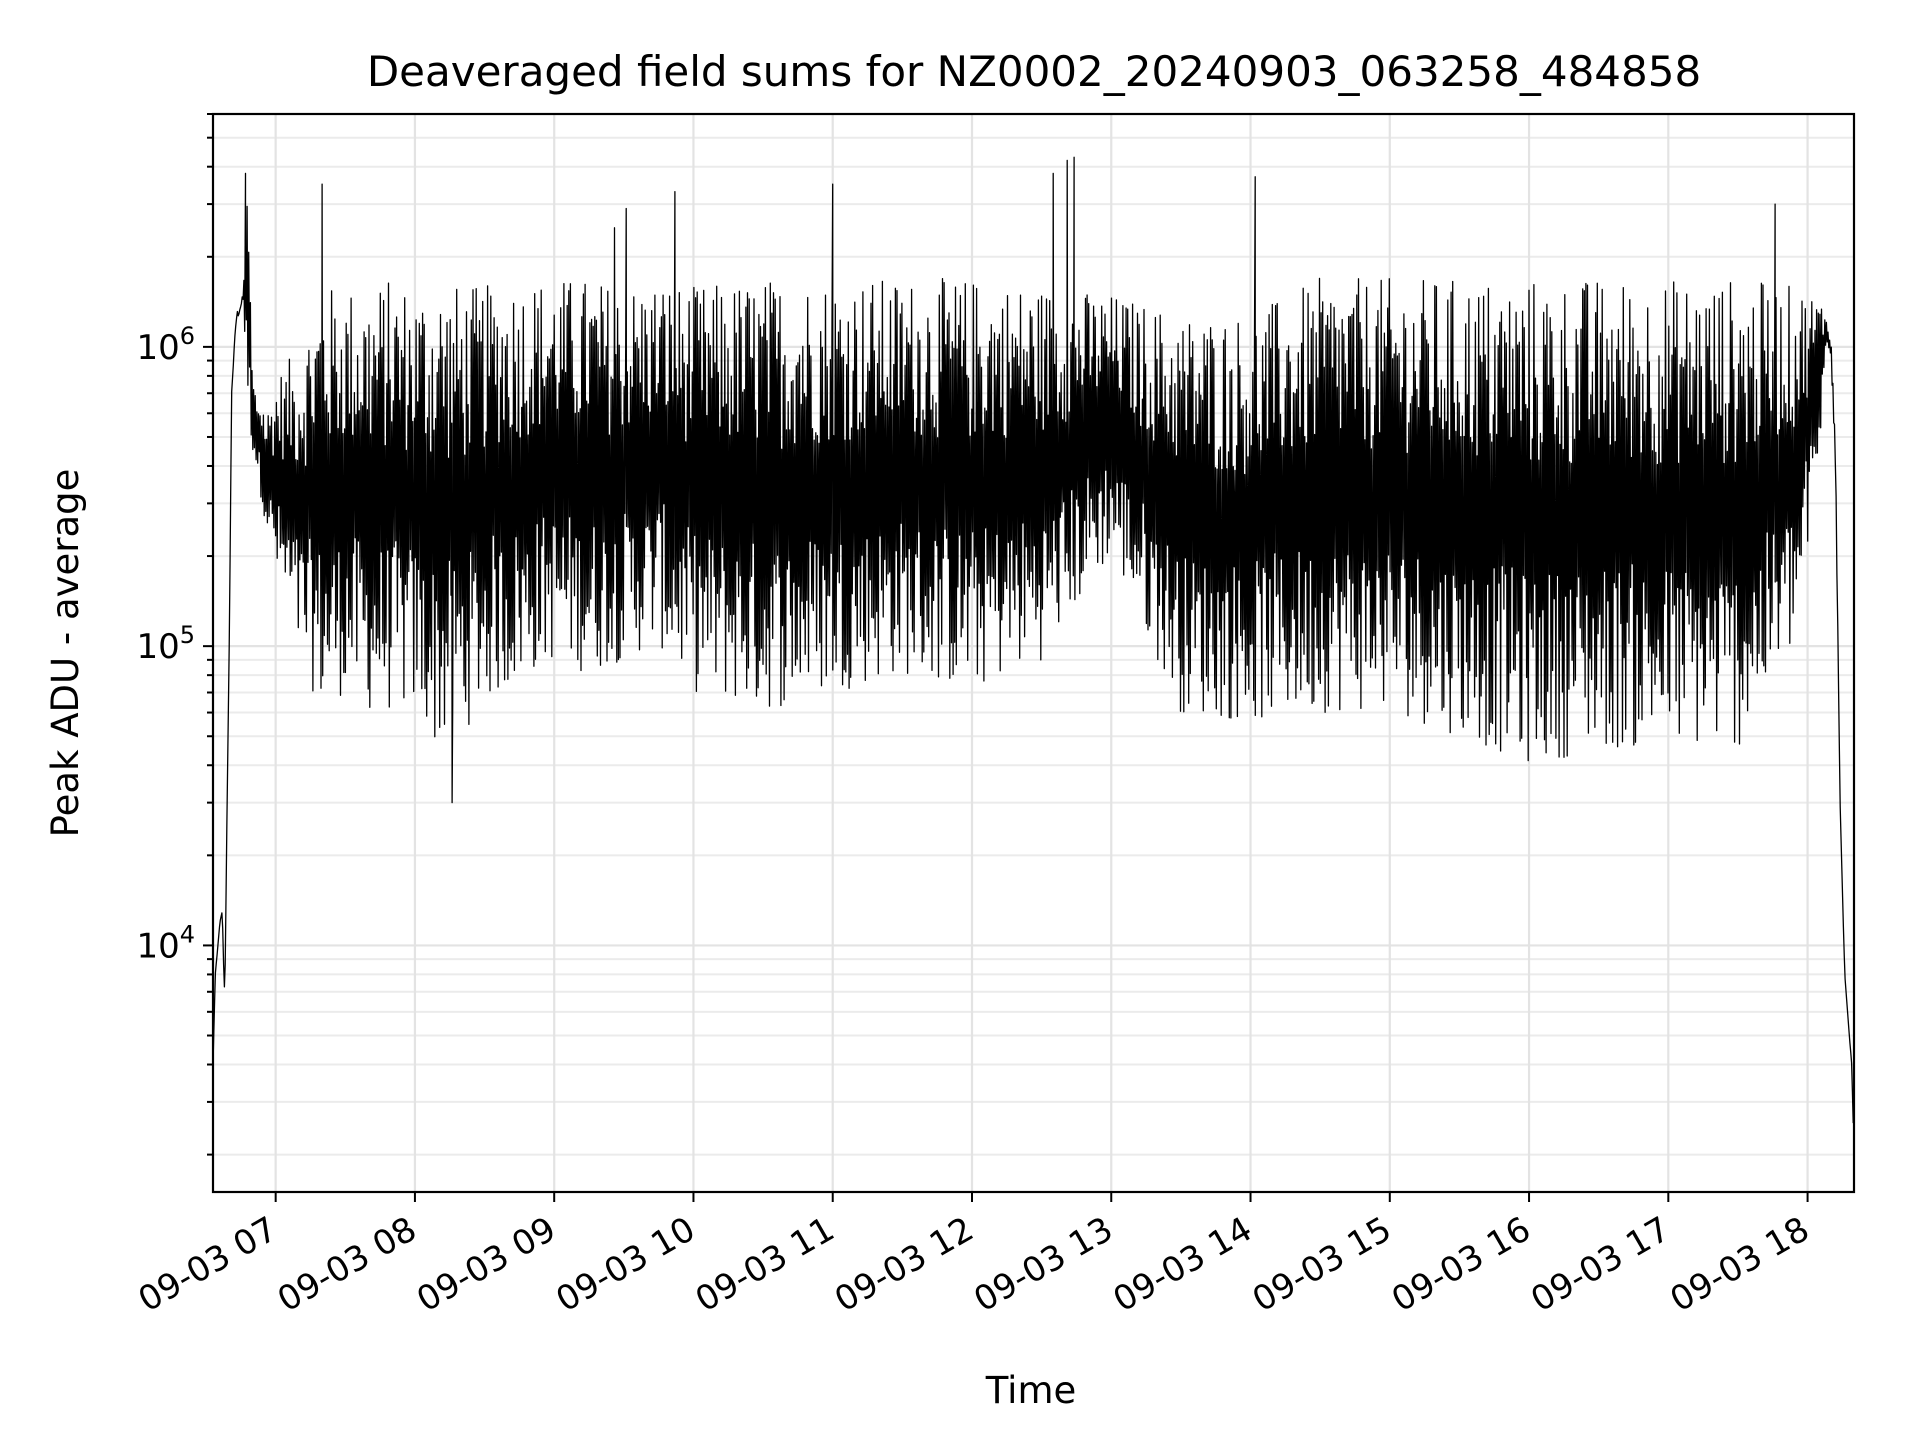 This screenshot has height=1440, width=1920. What do you see at coordinates (187, 336) in the screenshot?
I see `y-tick-exponent: 6` at bounding box center [187, 336].